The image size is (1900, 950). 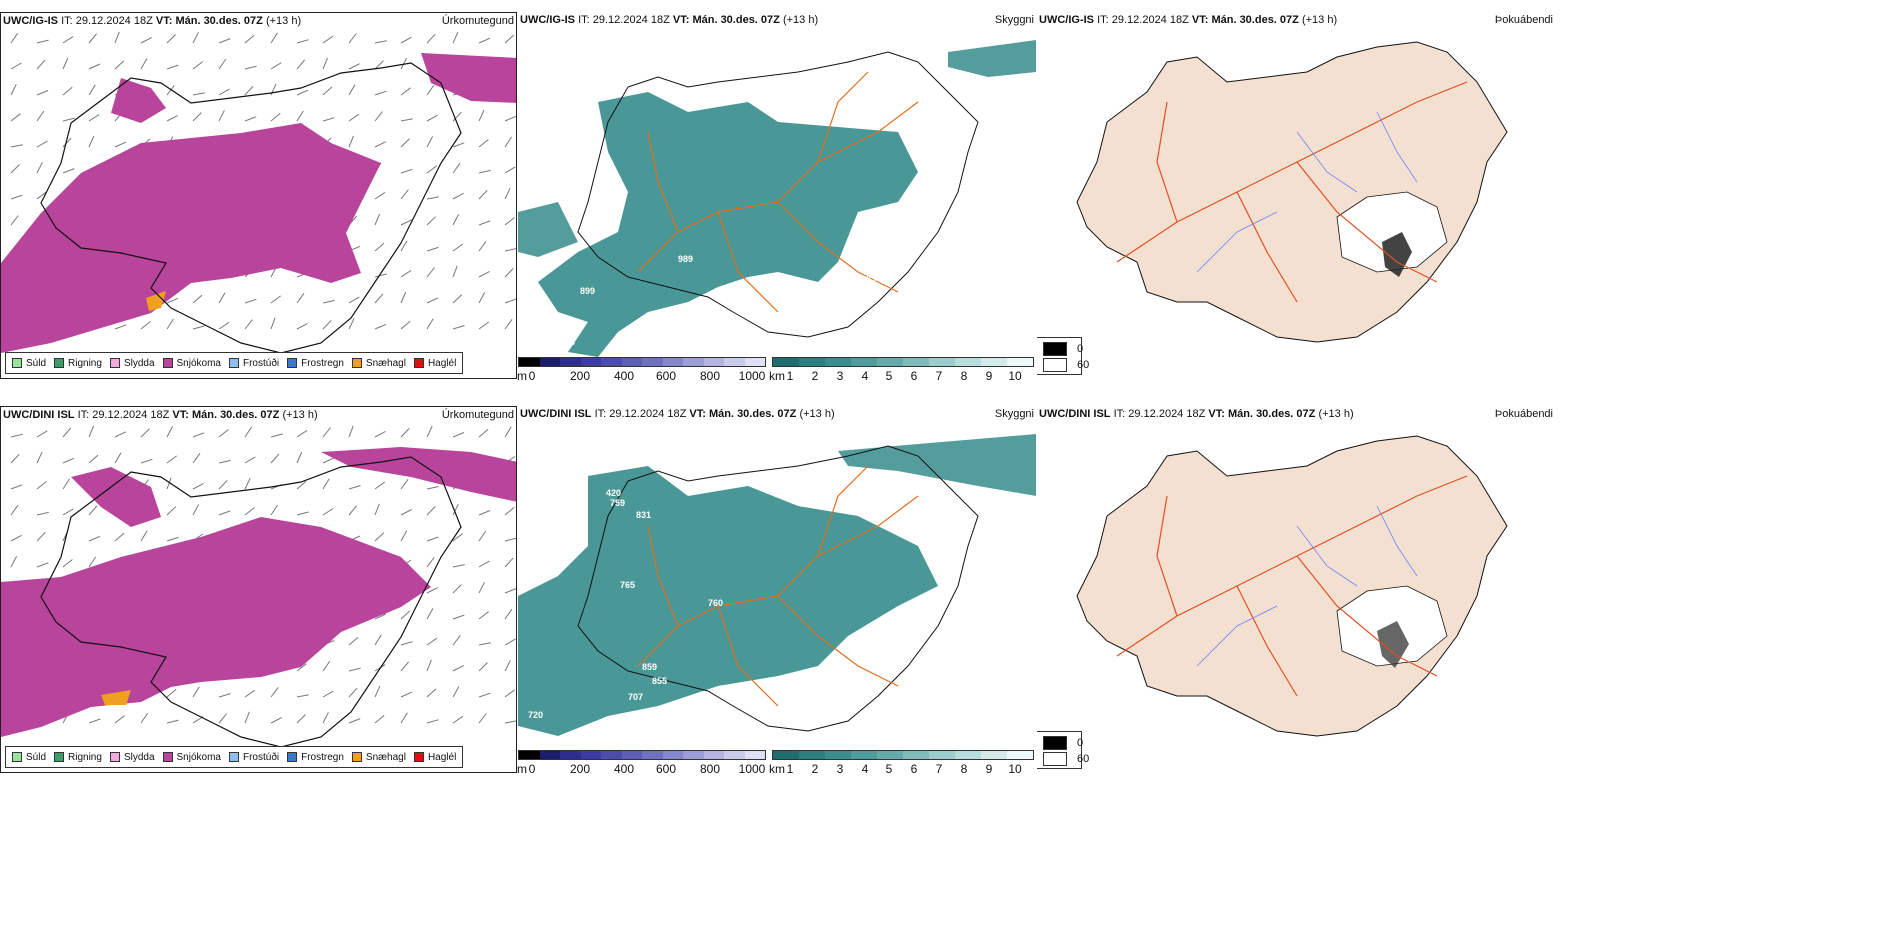 I want to click on fog-map, so click(x=1292, y=192).